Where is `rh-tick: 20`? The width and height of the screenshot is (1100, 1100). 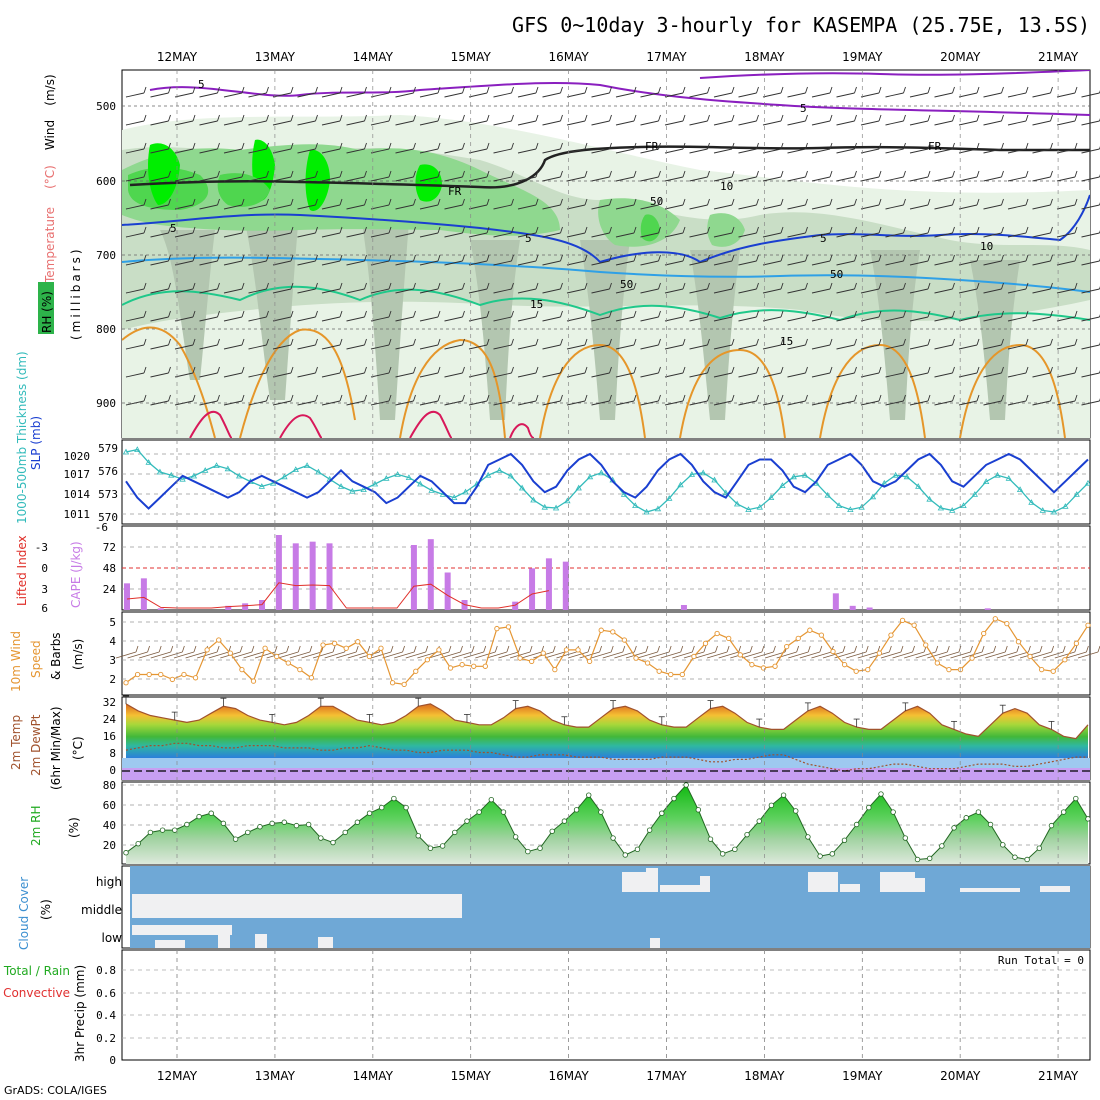
rh-tick: 20 is located at coordinates (109, 845).